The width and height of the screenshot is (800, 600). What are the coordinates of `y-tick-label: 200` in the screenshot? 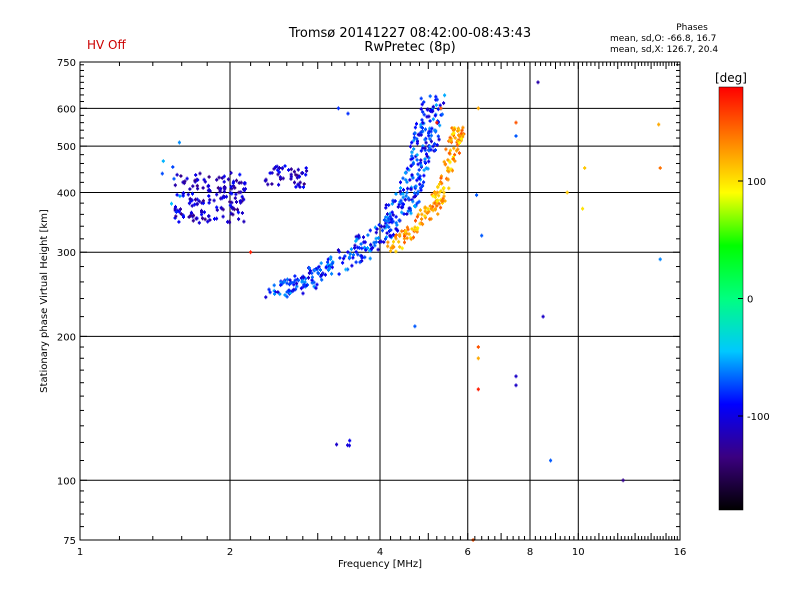 It's located at (66, 337).